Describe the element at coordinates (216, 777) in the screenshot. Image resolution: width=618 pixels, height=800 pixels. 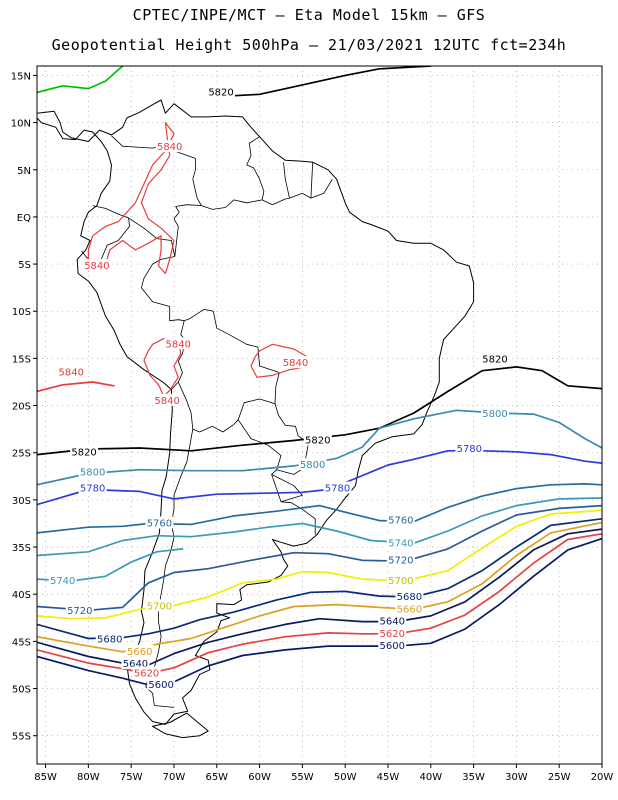
I see `lon-tick-label: 65W` at that location.